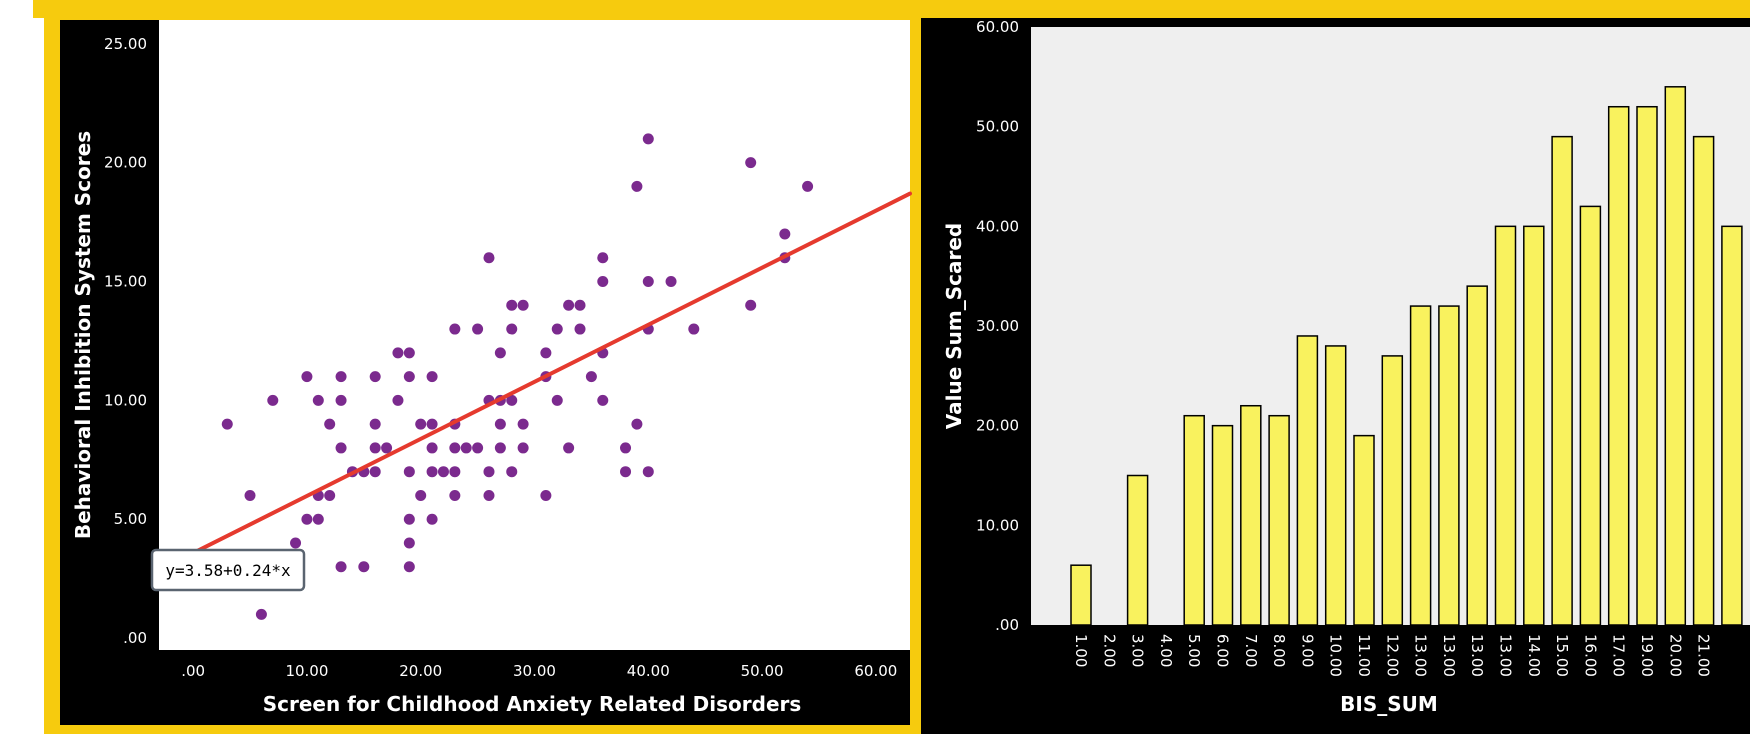 This screenshot has height=734, width=1750. I want to click on scatter-y-tick-label: .00, so click(135, 638).